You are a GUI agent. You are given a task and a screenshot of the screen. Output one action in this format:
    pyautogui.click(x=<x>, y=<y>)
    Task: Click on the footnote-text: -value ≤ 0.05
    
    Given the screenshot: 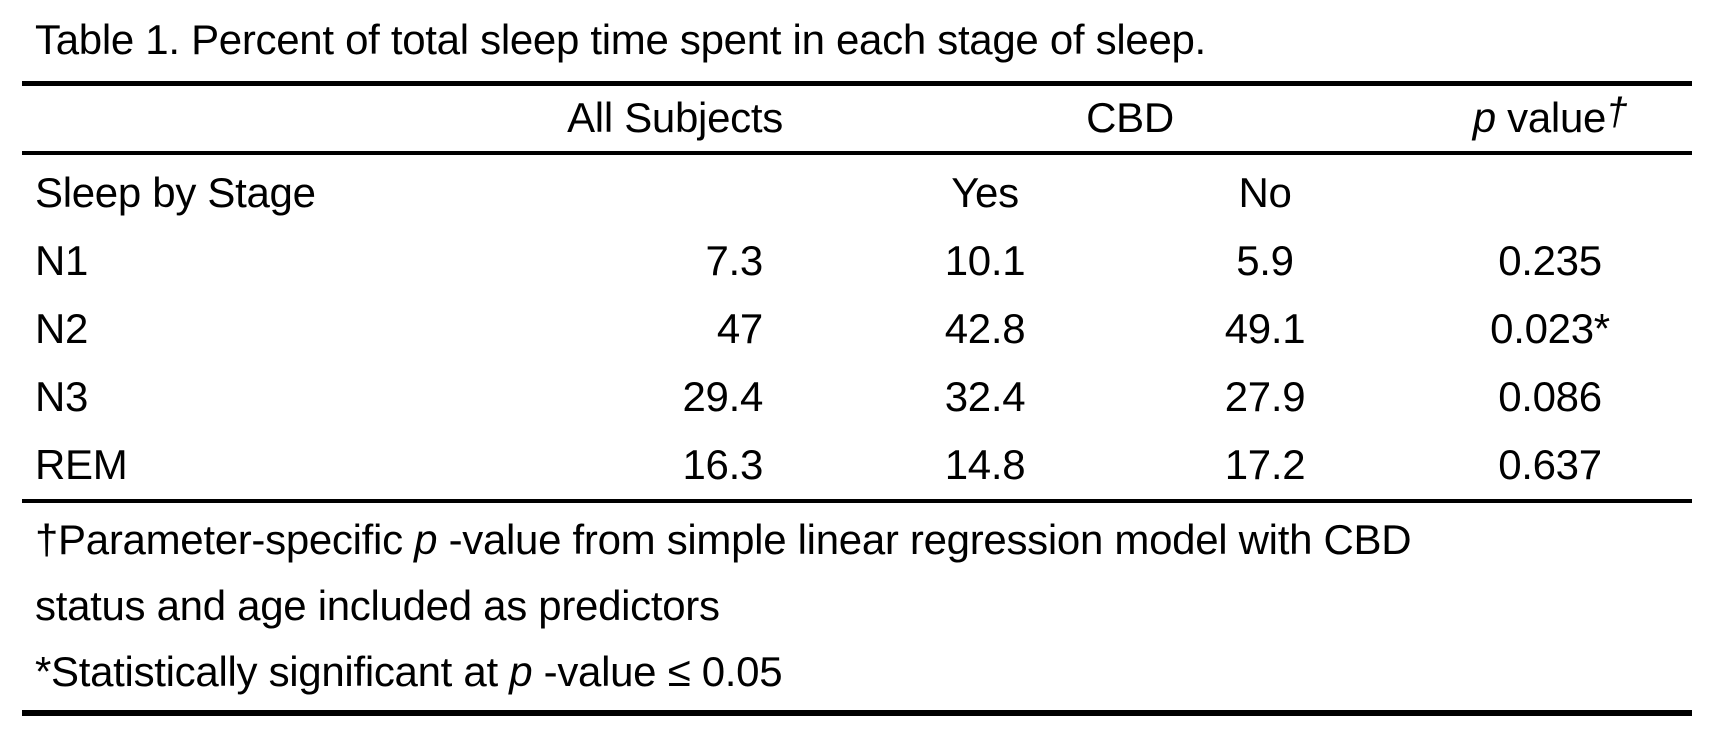 What is the action you would take?
    pyautogui.click(x=657, y=671)
    